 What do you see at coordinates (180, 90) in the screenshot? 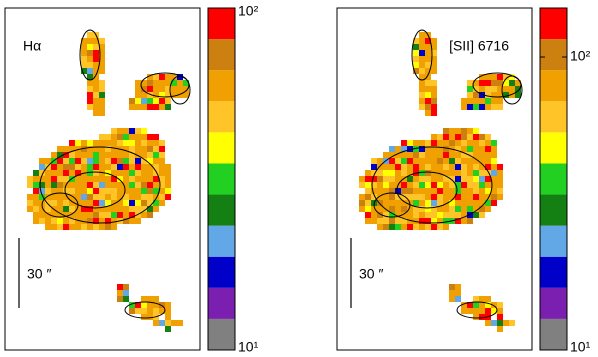
I see `contour` at bounding box center [180, 90].